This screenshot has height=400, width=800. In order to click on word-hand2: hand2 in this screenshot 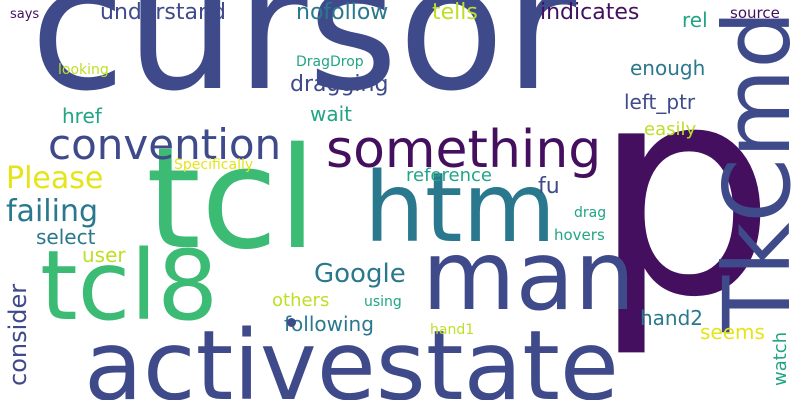, I will do `click(672, 318)`.